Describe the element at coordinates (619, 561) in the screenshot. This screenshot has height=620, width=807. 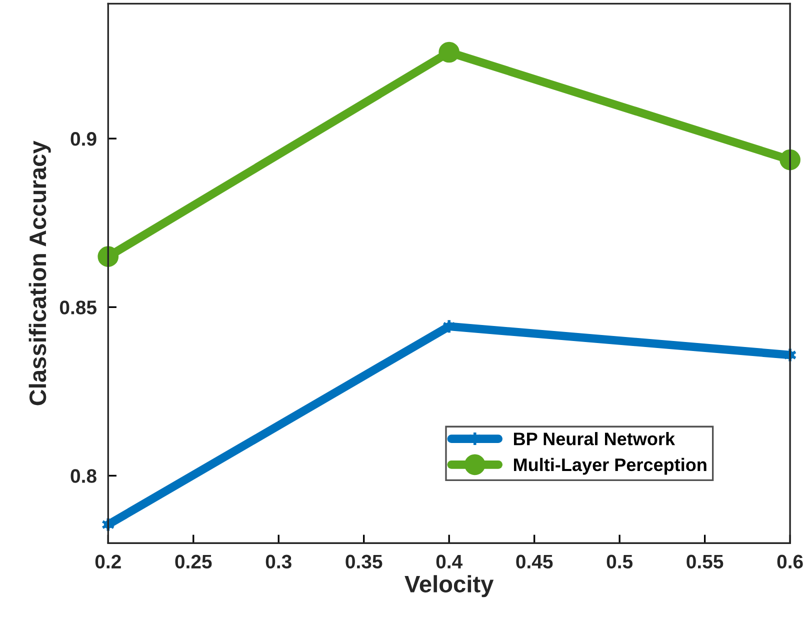
I see `x-tick-label: 0.5` at that location.